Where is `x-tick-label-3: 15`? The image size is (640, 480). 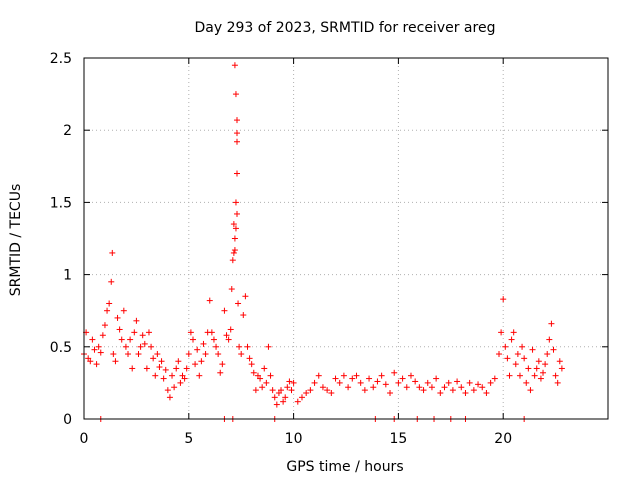 x-tick-label-3: 15 is located at coordinates (398, 439).